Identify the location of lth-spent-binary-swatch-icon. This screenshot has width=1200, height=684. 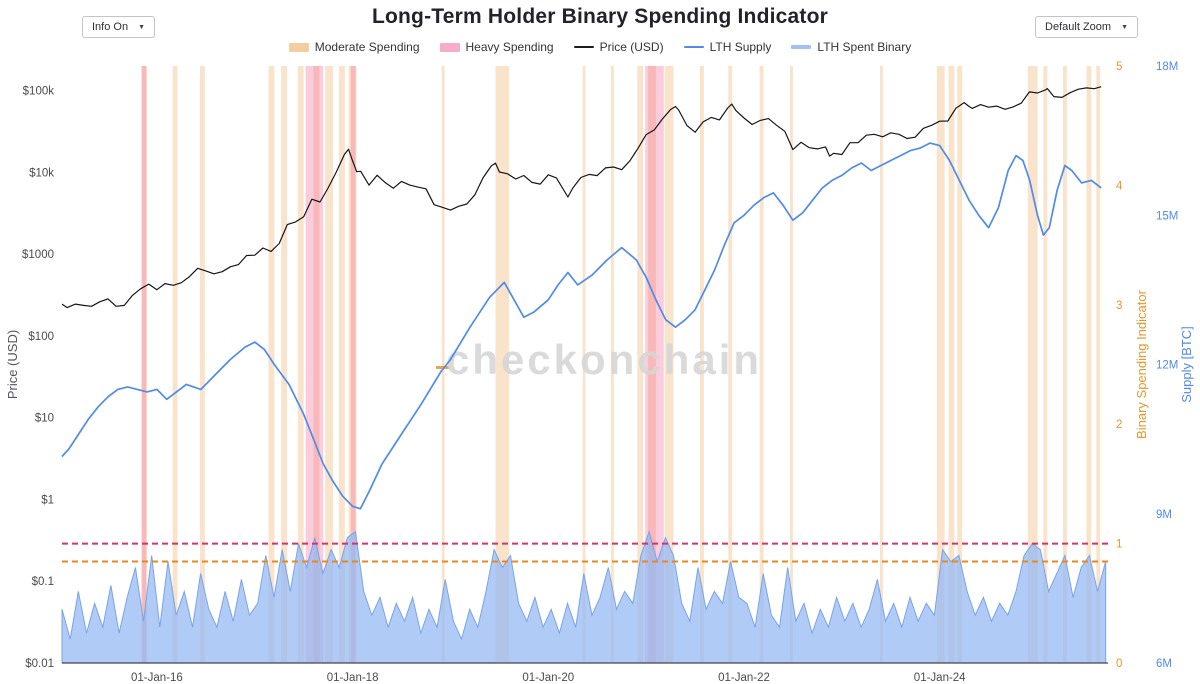
(801, 47).